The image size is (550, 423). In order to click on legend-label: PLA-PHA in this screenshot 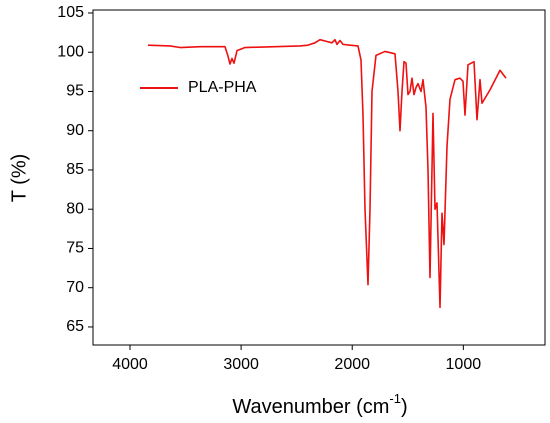, I will do `click(222, 87)`.